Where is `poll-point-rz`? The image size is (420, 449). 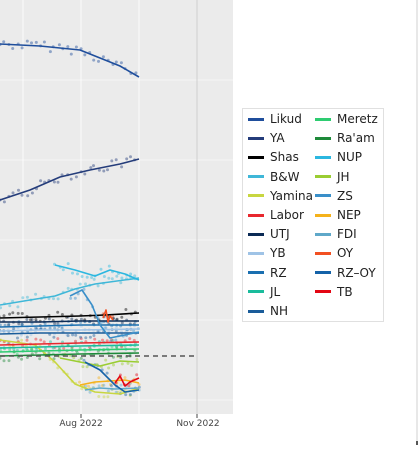 poll-point-rz is located at coordinates (1, 325).